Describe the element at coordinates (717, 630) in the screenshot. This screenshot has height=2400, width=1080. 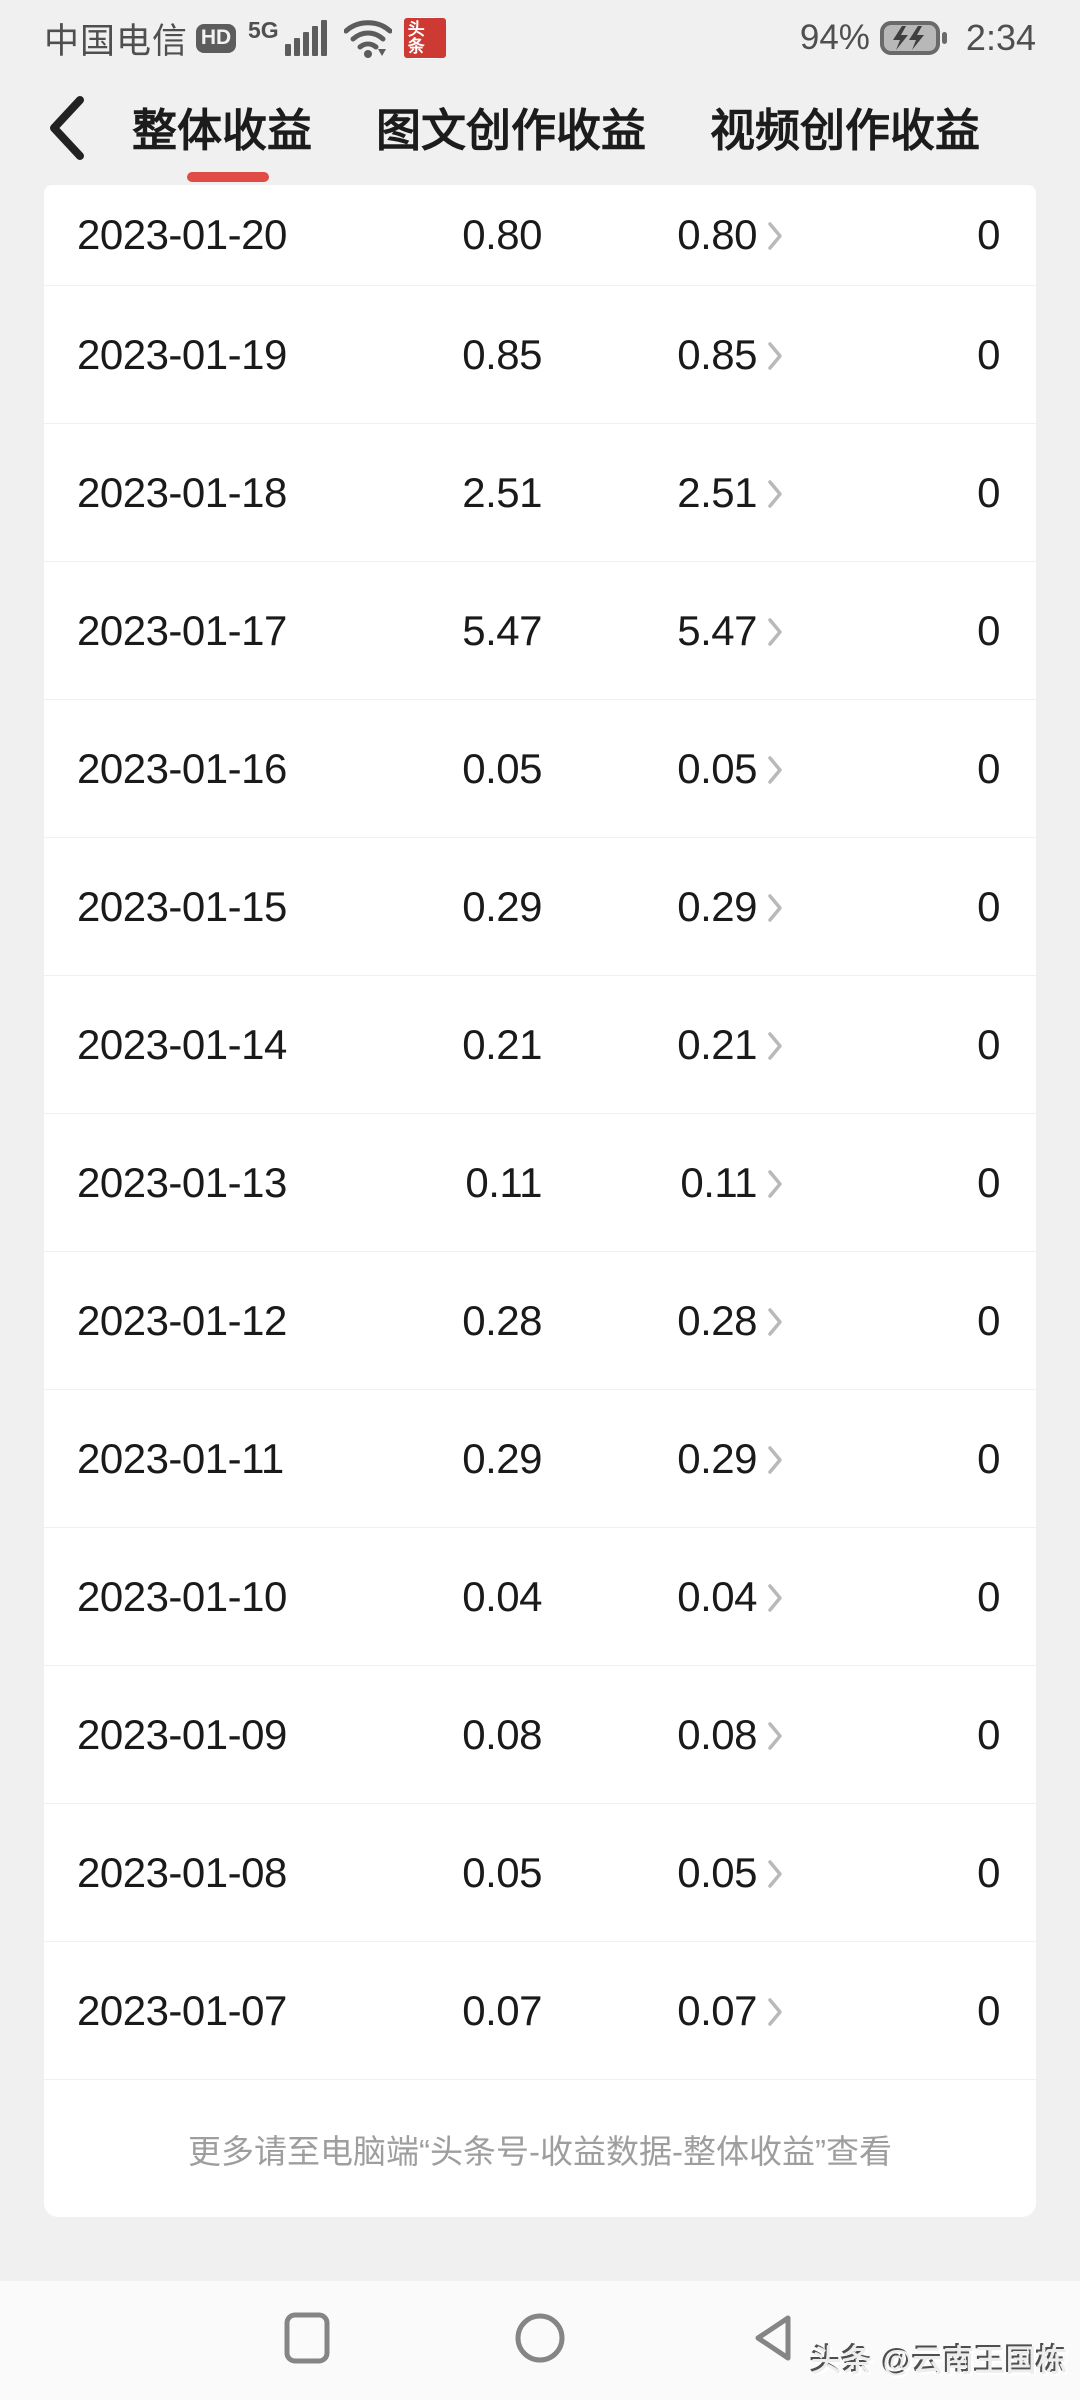
I see `row-detail-value: 5.47` at that location.